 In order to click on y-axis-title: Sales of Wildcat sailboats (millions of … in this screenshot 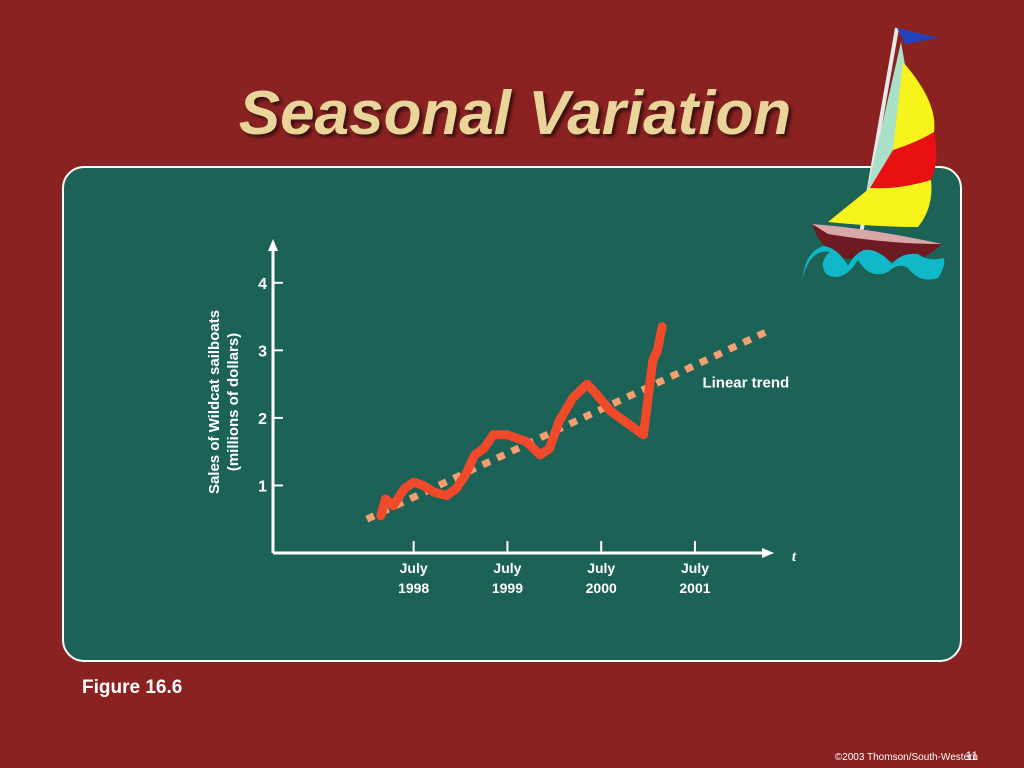, I will do `click(224, 402)`.